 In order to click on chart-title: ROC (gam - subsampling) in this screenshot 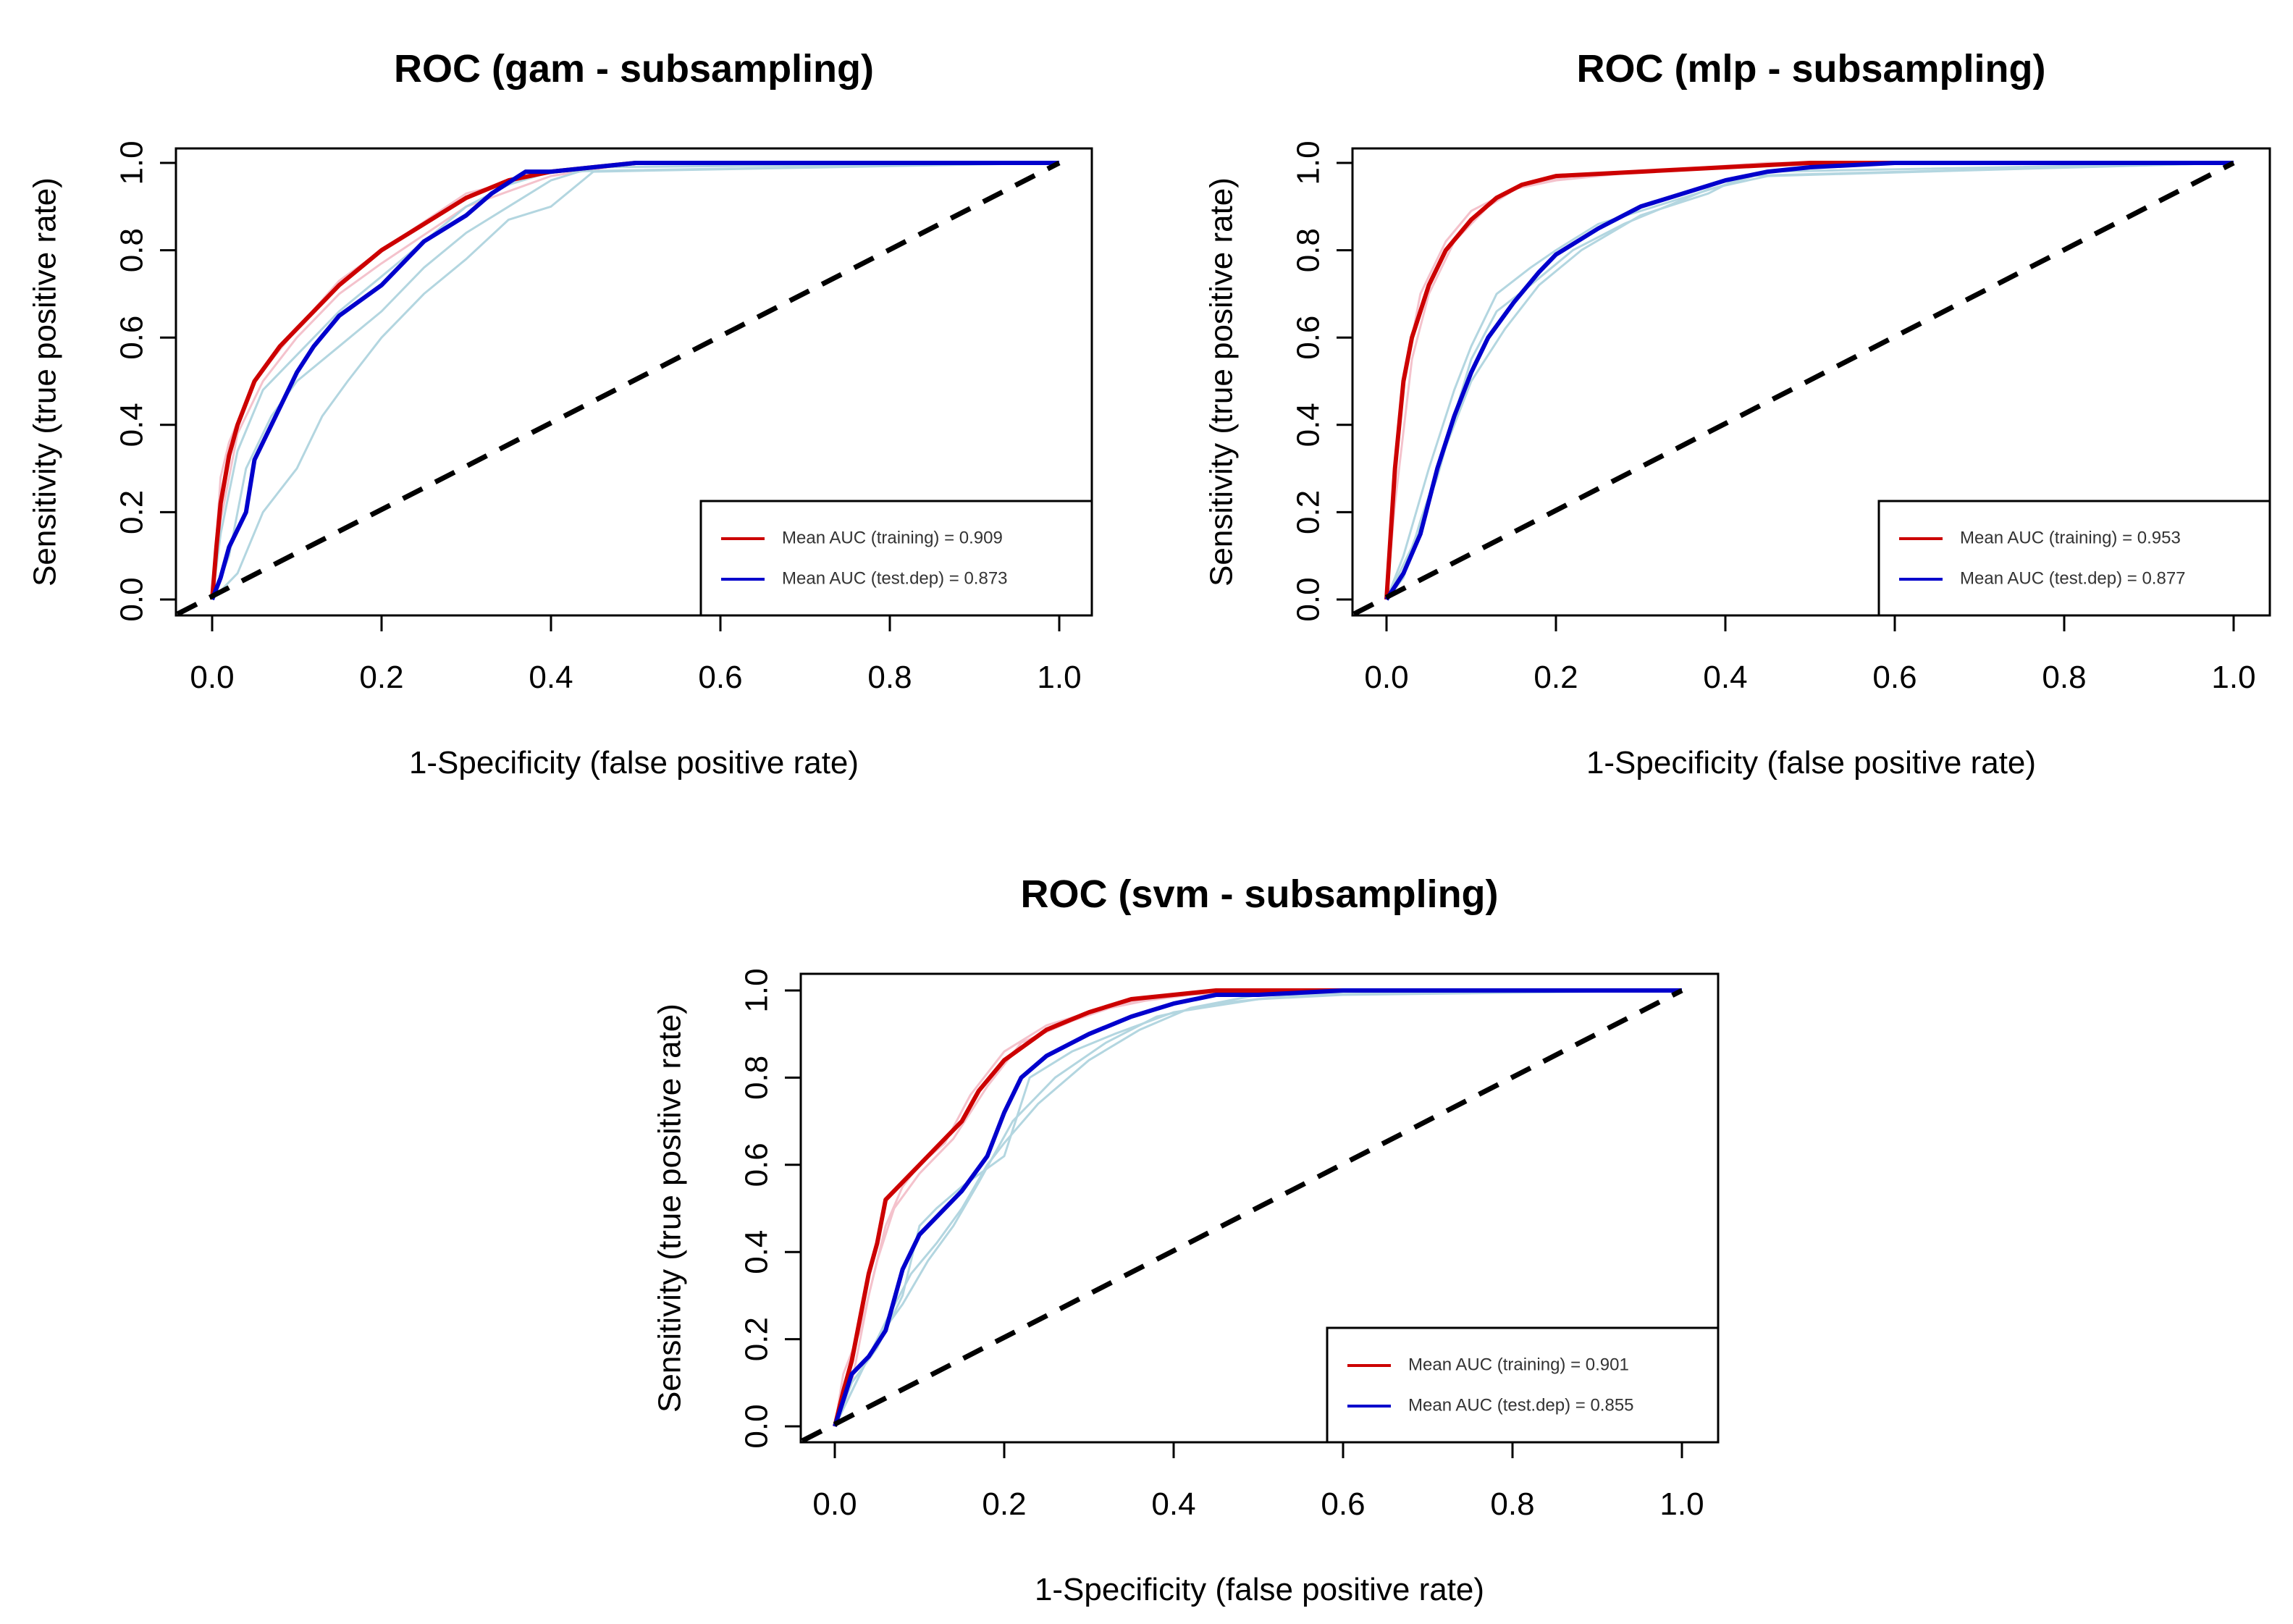, I will do `click(634, 69)`.